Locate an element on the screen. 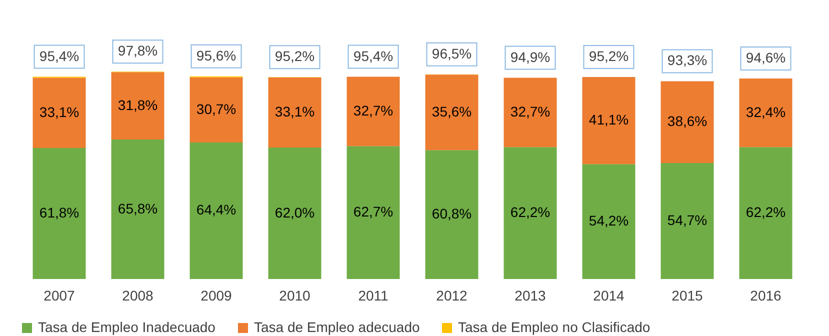 This screenshot has height=336, width=829. data-label: 54,2% is located at coordinates (608, 220).